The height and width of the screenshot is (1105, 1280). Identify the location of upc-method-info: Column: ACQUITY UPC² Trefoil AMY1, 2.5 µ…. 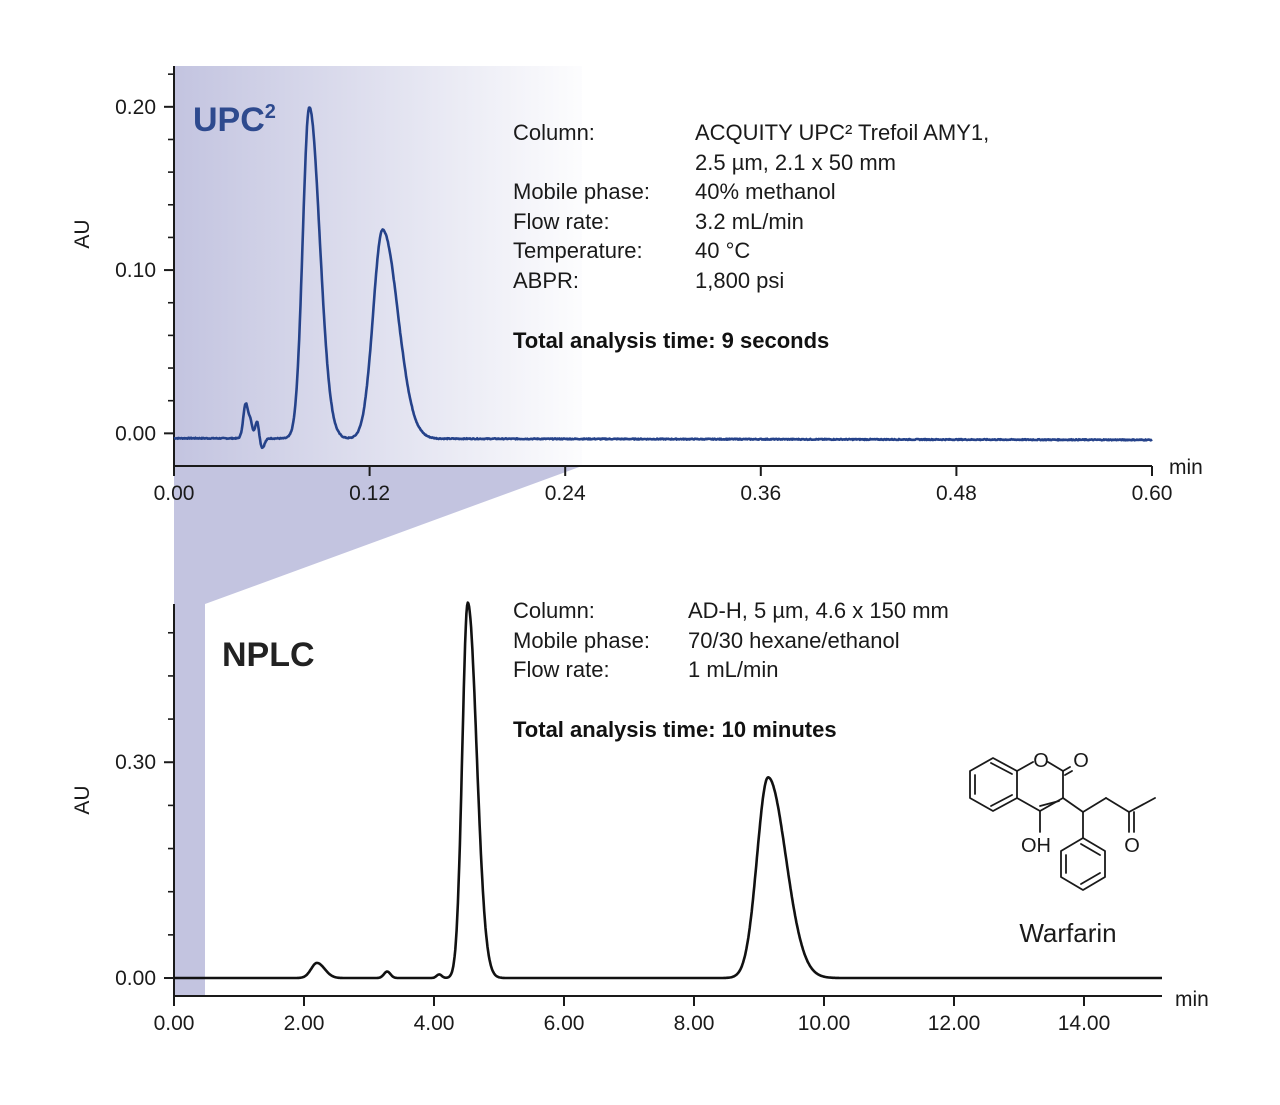
(751, 236).